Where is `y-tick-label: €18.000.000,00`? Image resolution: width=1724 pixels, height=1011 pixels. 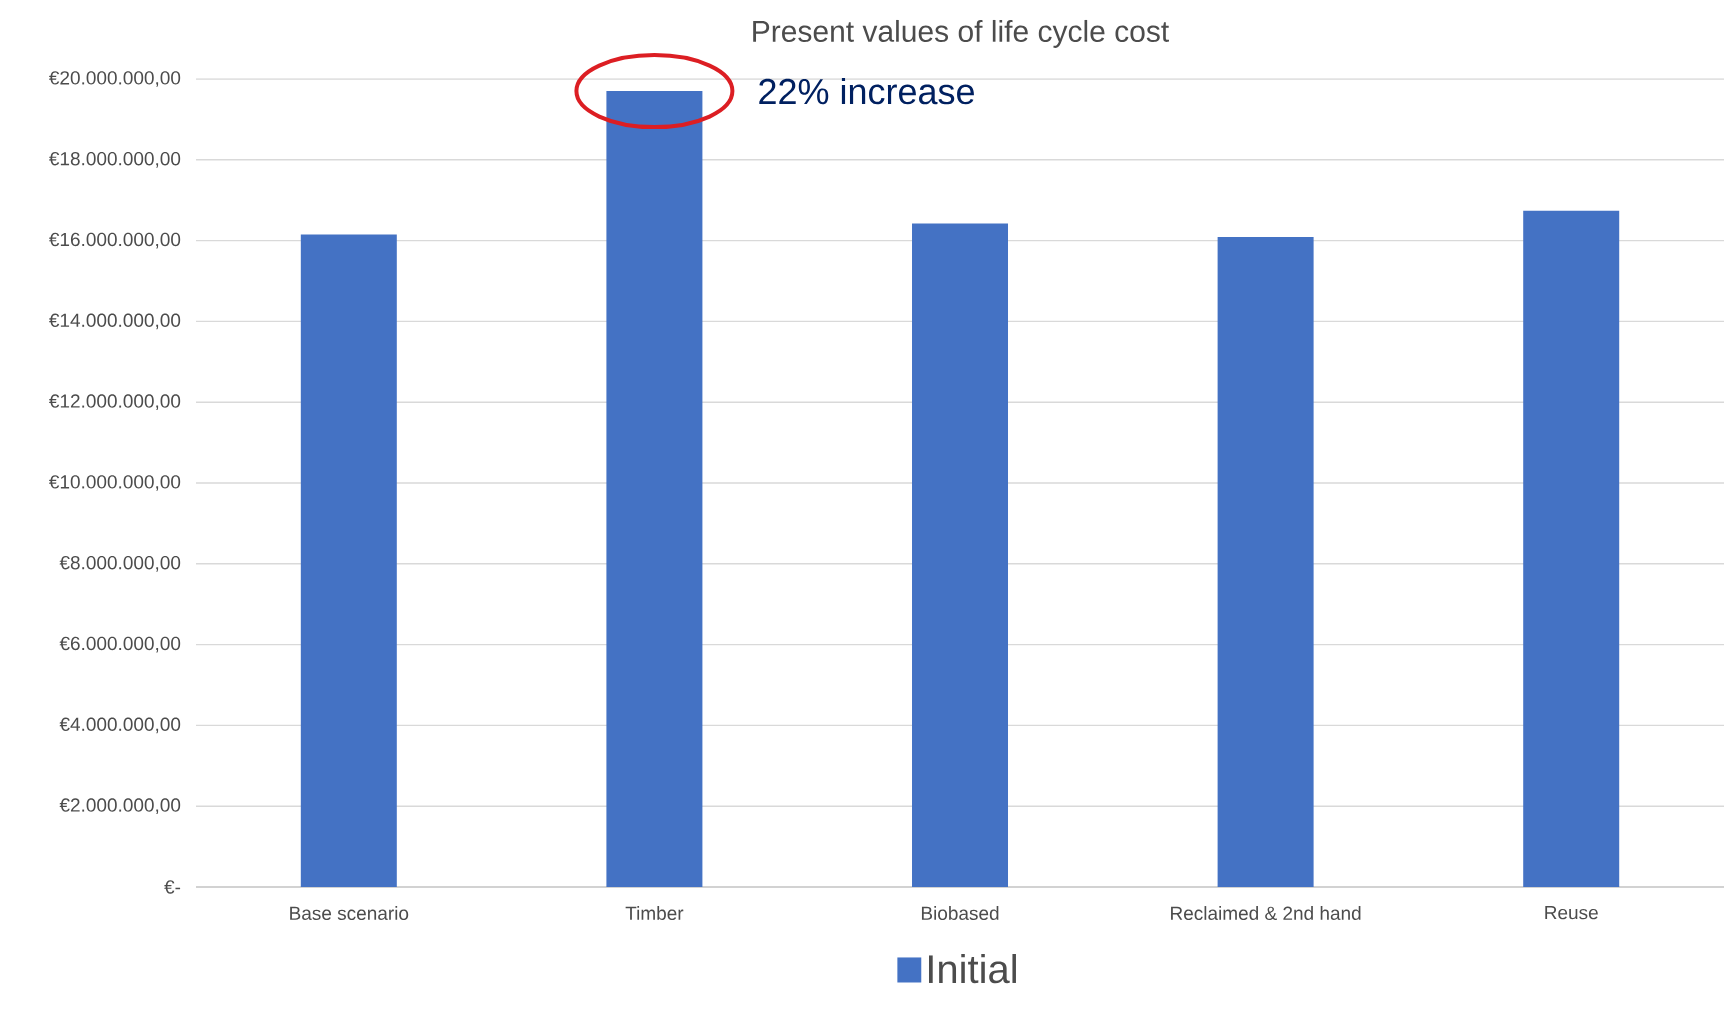 y-tick-label: €18.000.000,00 is located at coordinates (115, 159).